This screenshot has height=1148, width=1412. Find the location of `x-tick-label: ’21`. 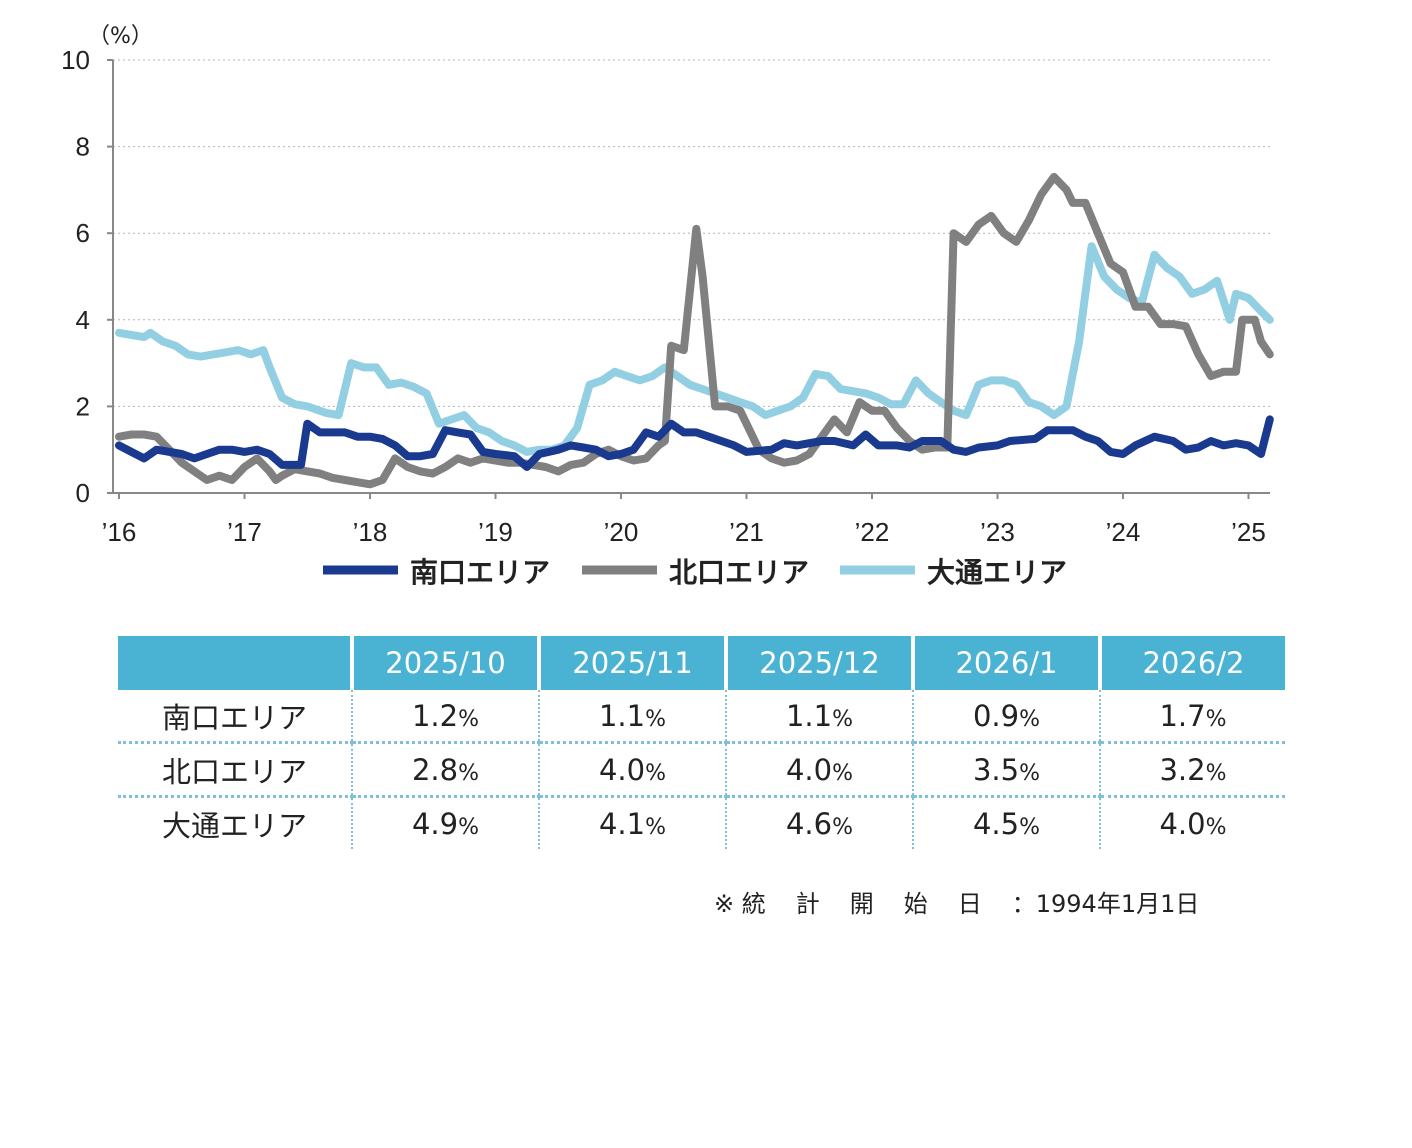

x-tick-label: ’21 is located at coordinates (746, 532).